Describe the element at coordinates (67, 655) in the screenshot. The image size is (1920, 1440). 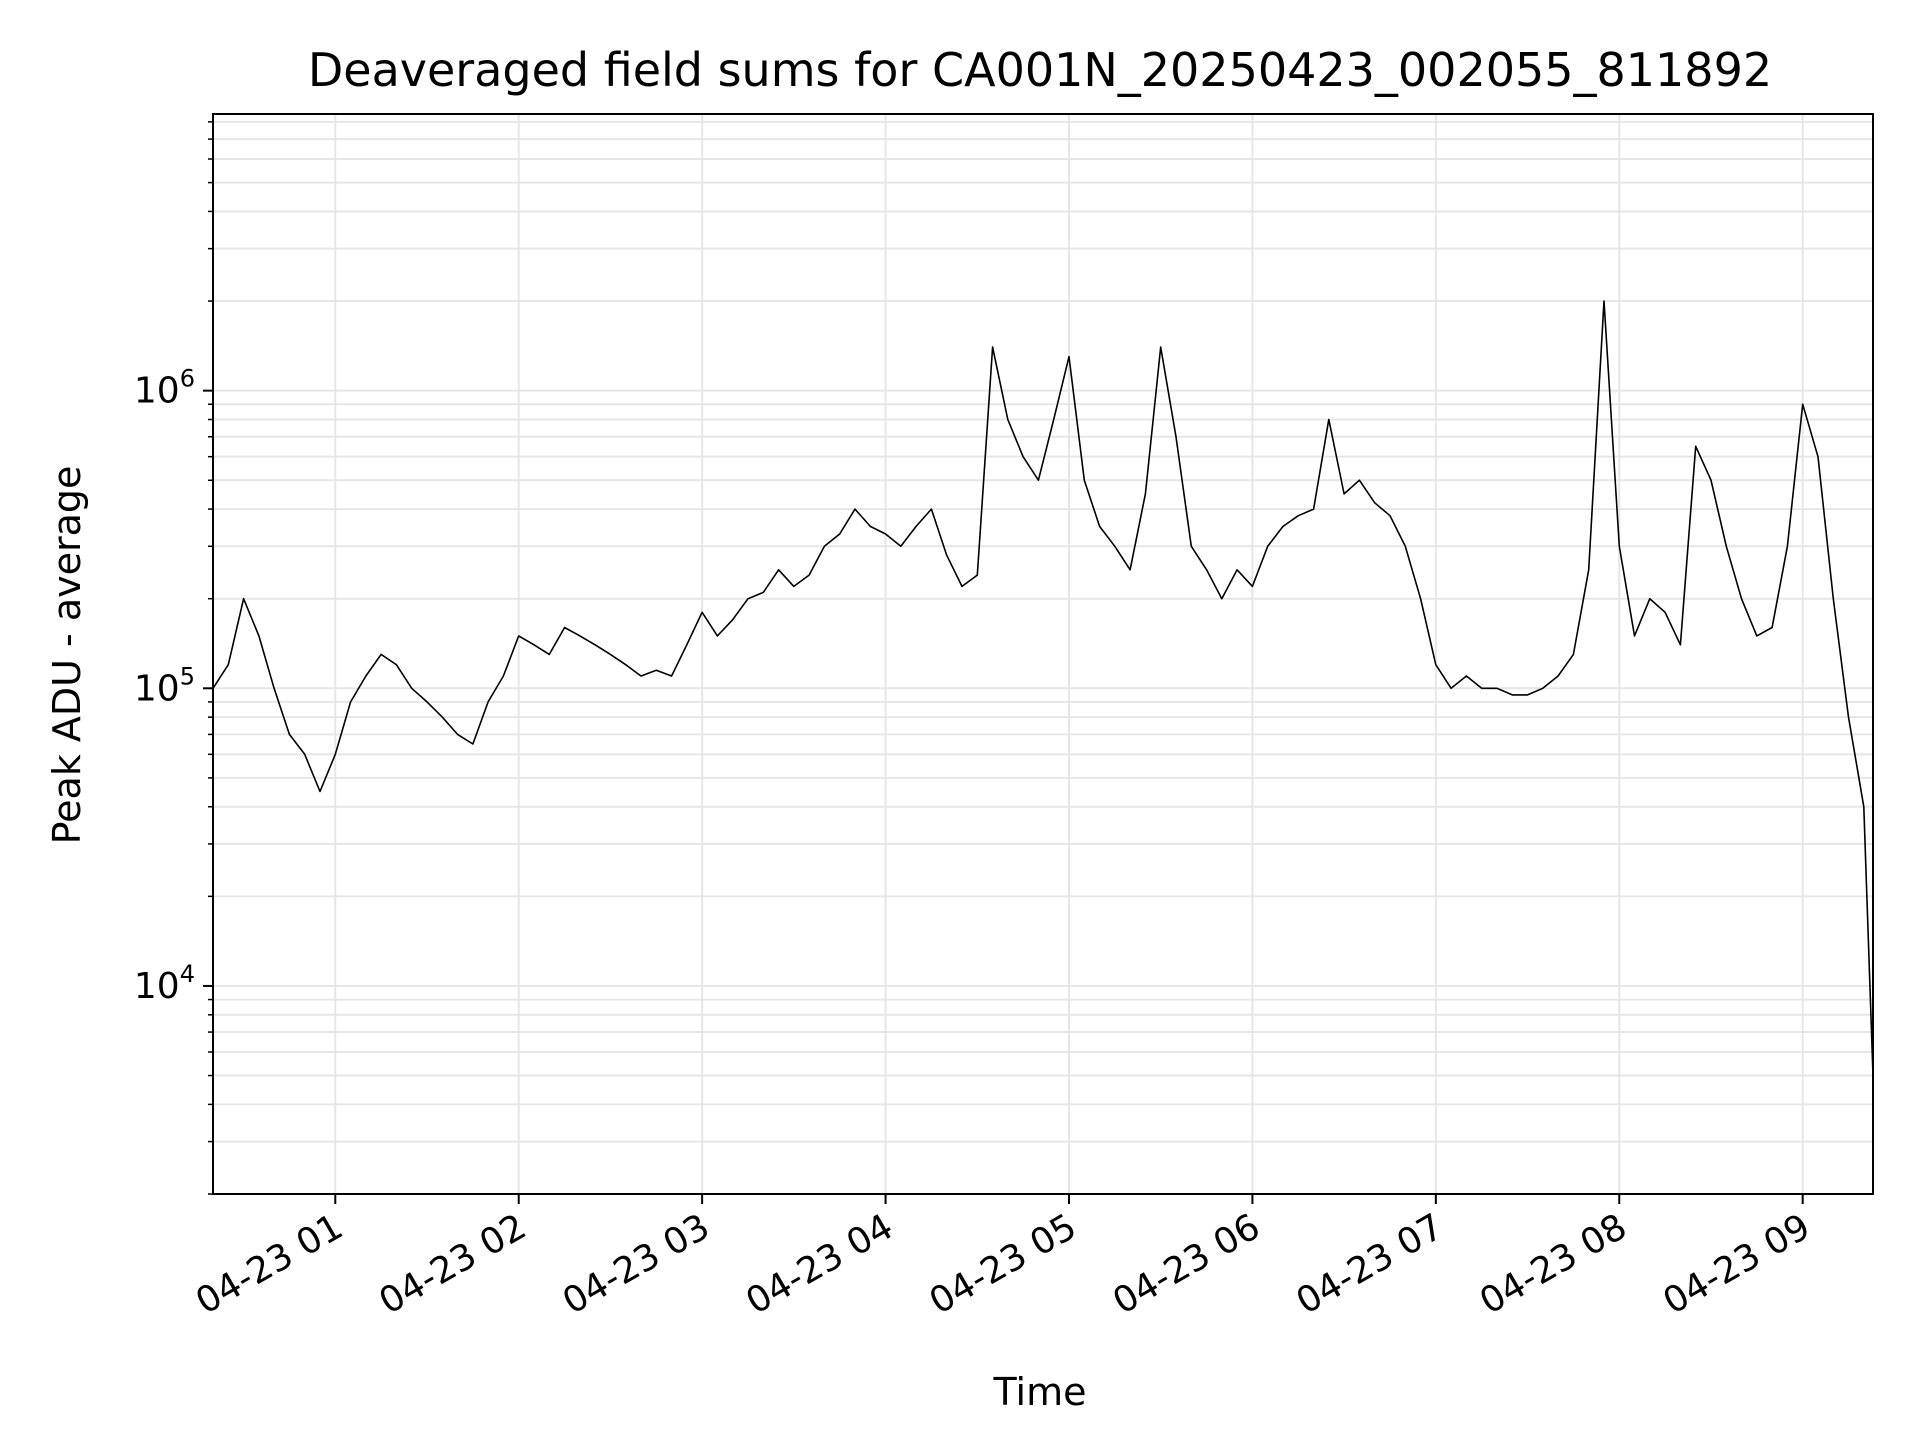
I see `y-axis-label: Peak ADU - average` at that location.